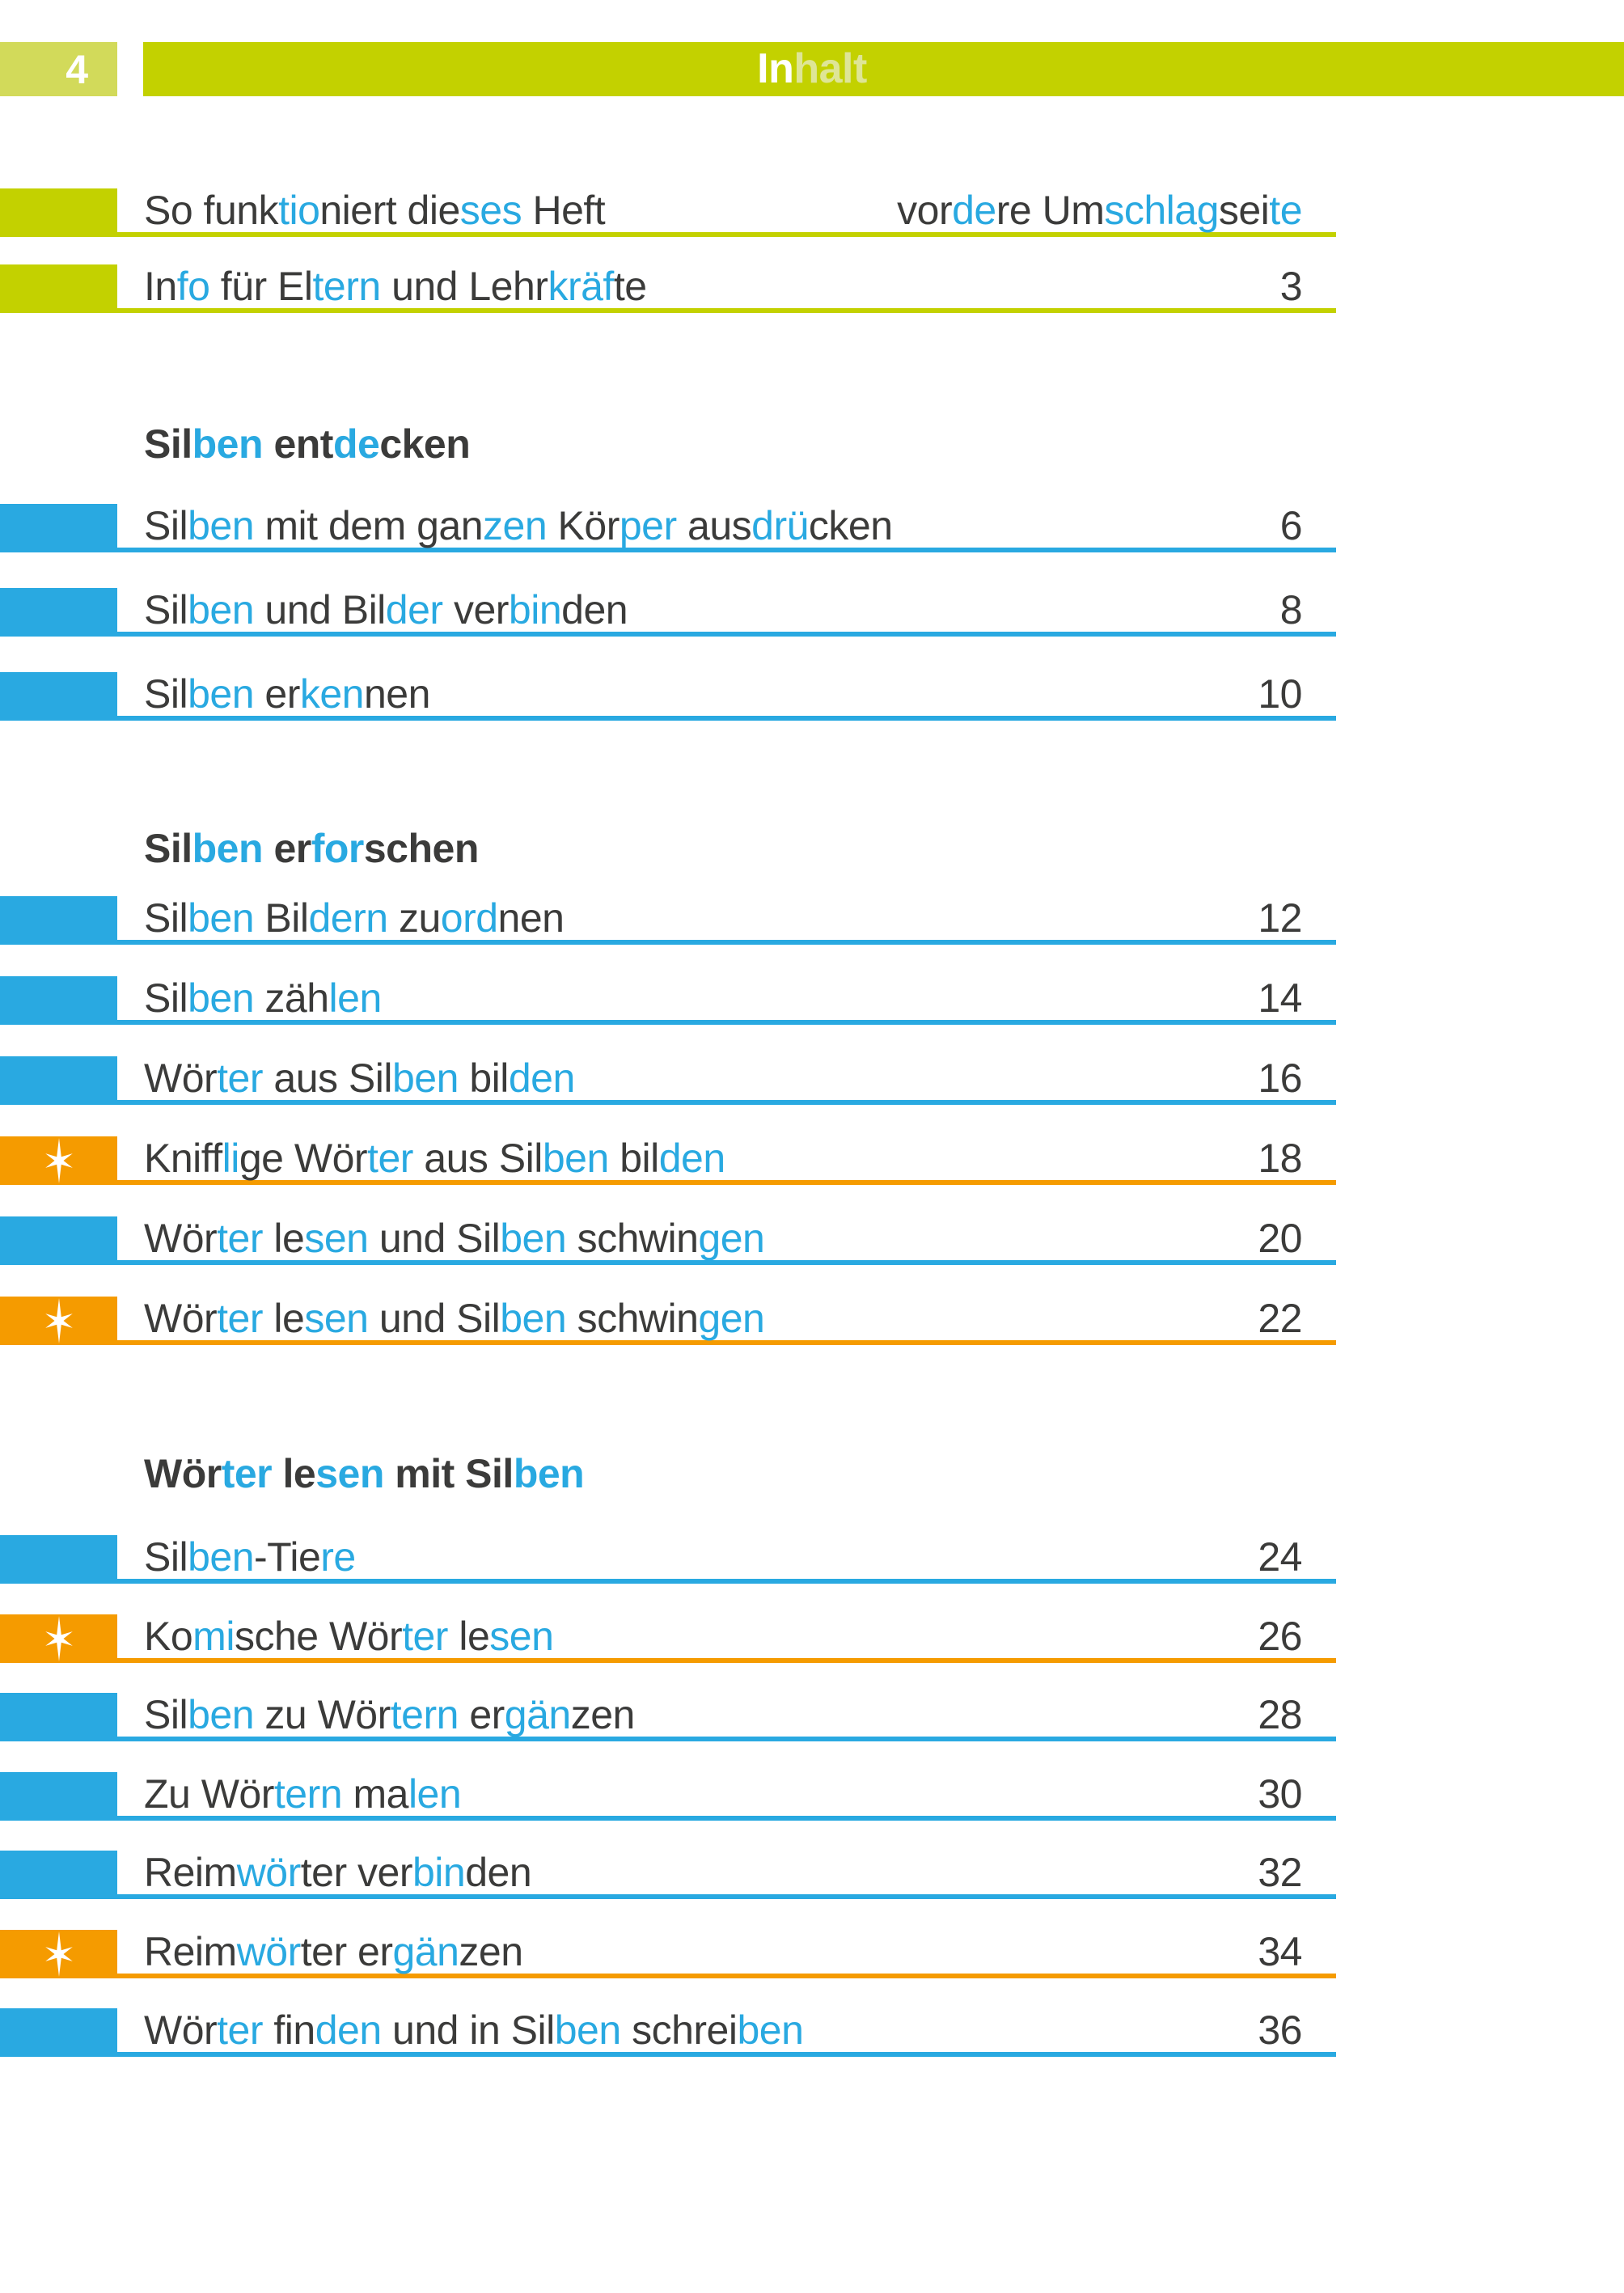  Describe the element at coordinates (775, 68) in the screenshot. I see `page-title-part-dark: In` at that location.